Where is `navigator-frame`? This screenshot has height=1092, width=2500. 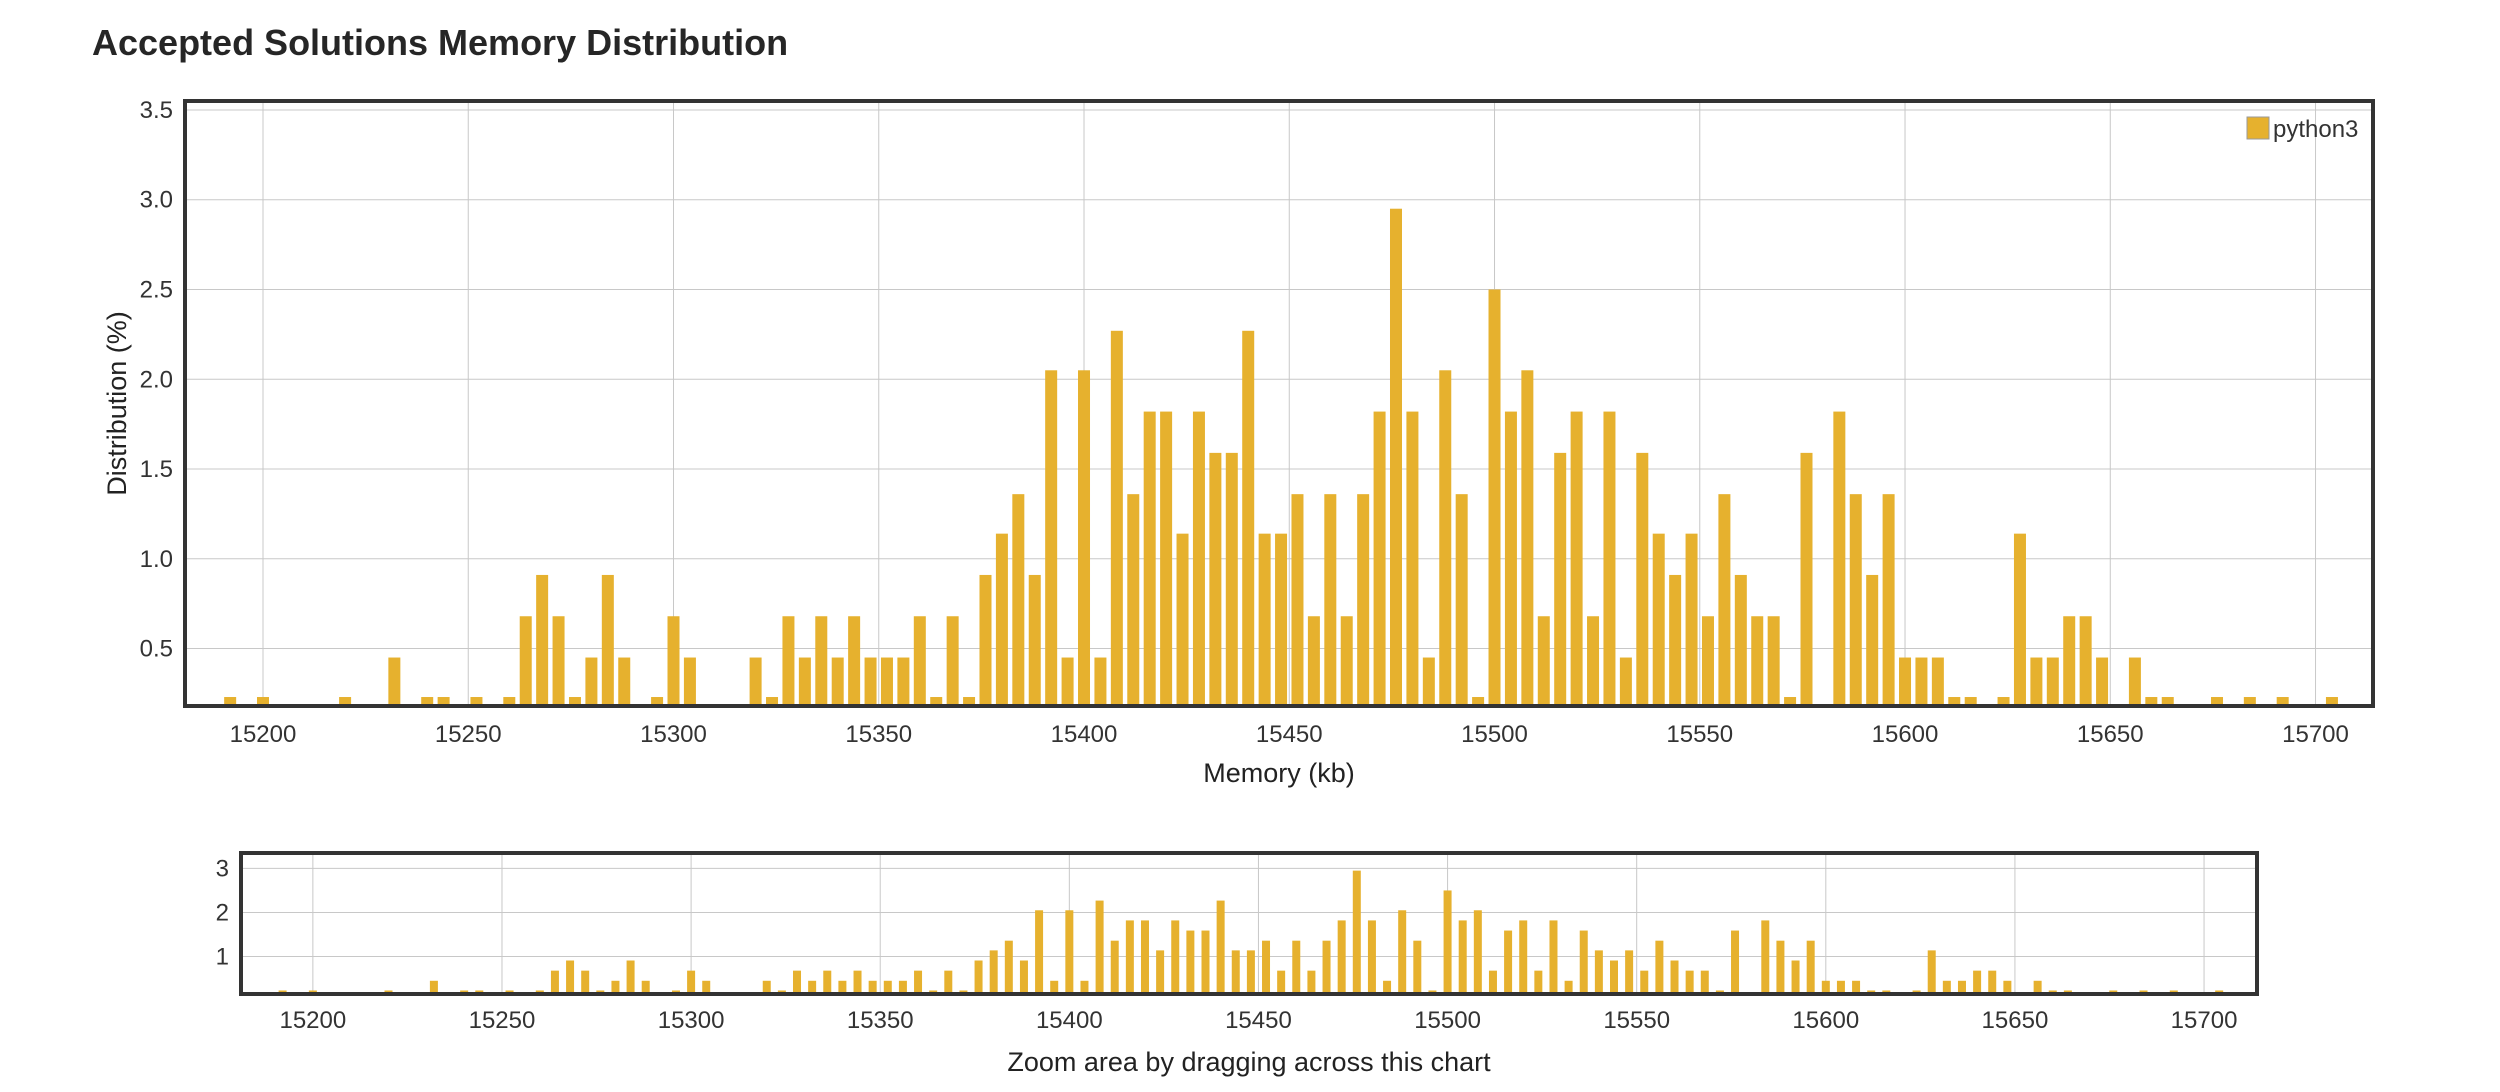 navigator-frame is located at coordinates (1249, 923).